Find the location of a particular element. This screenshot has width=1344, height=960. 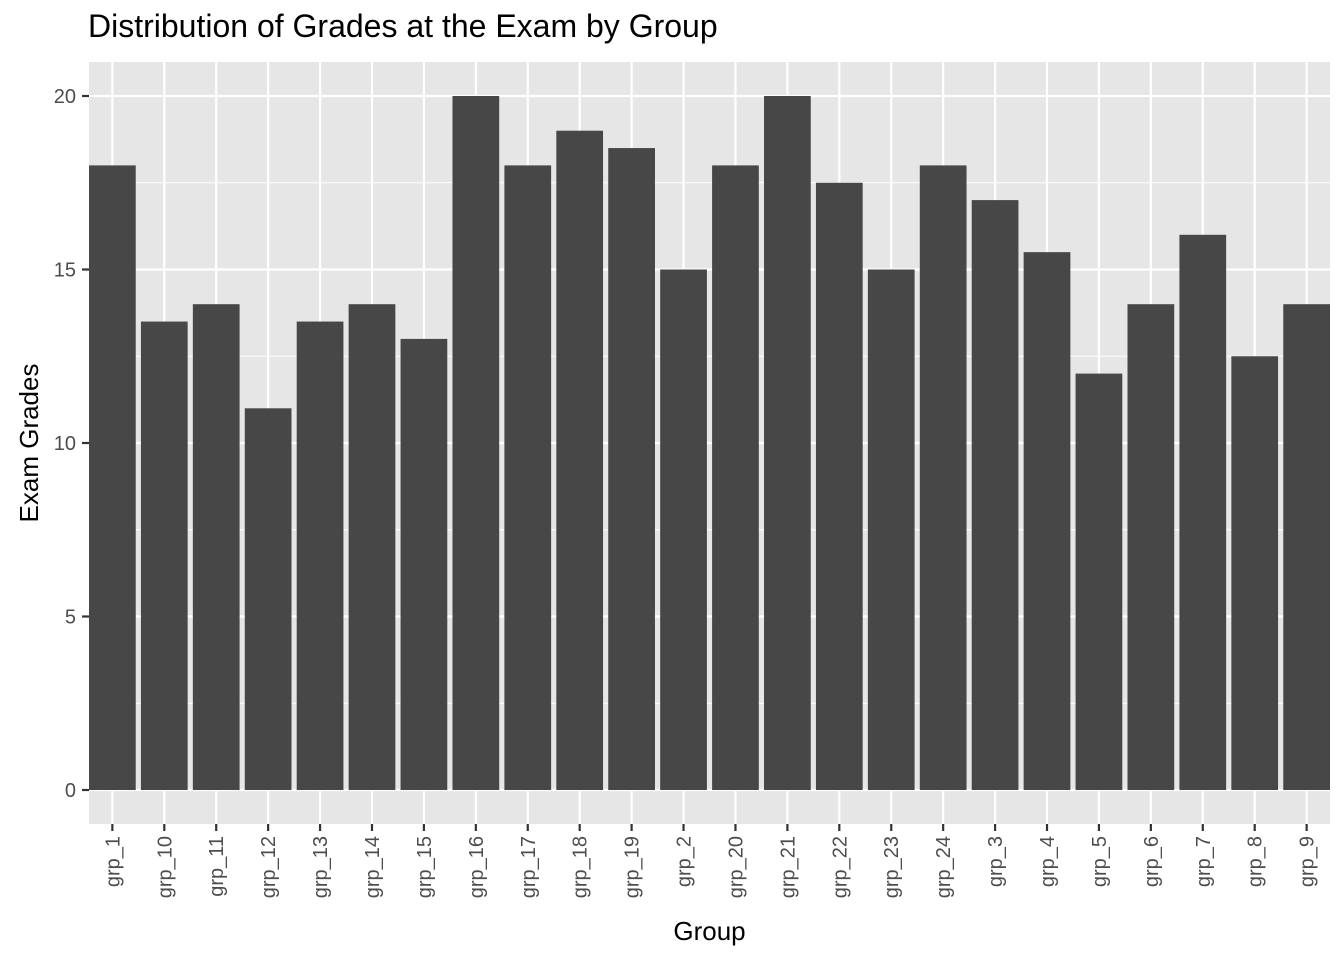

x-tick-label: grp_19 is located at coordinates (633, 867).